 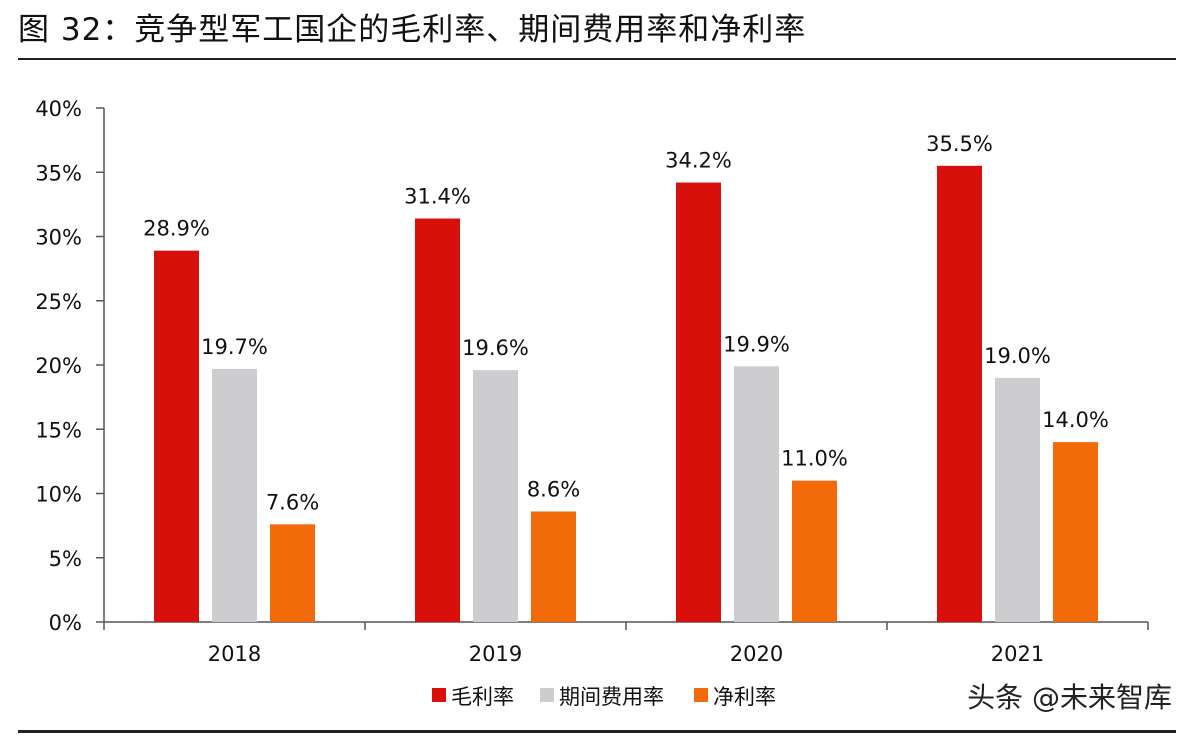 What do you see at coordinates (176, 229) in the screenshot?
I see `data-label: 28.9%` at bounding box center [176, 229].